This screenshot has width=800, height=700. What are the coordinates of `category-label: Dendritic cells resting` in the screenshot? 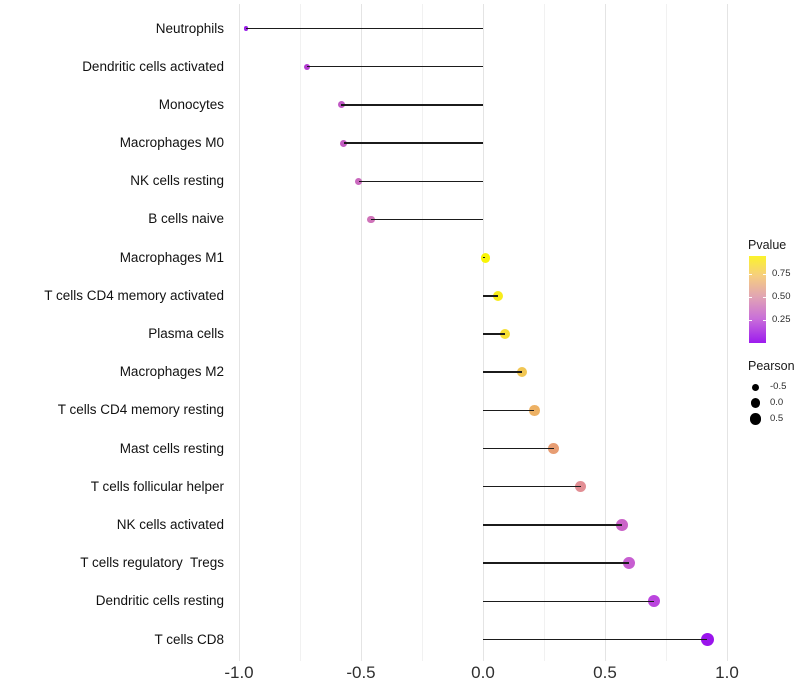 It's located at (159, 601).